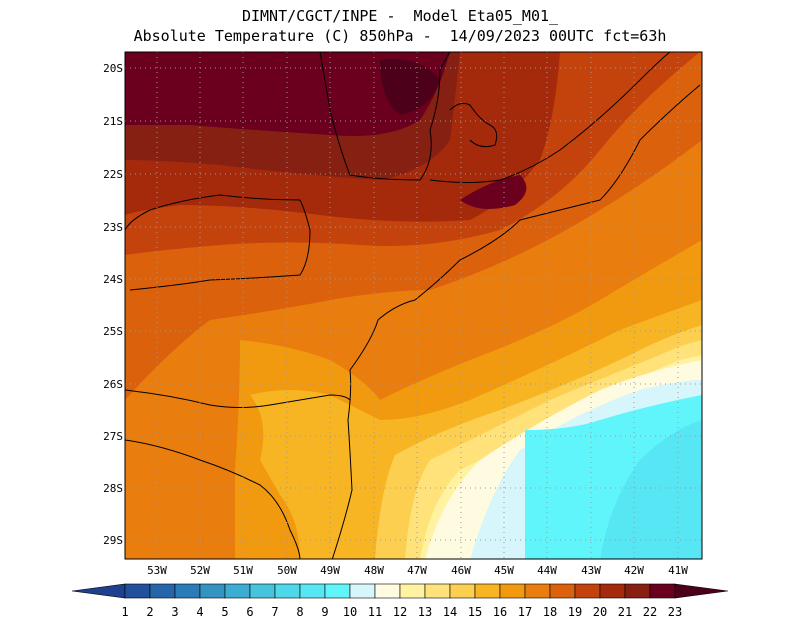 The width and height of the screenshot is (800, 619). I want to click on lon-label-47w: 47W, so click(417, 570).